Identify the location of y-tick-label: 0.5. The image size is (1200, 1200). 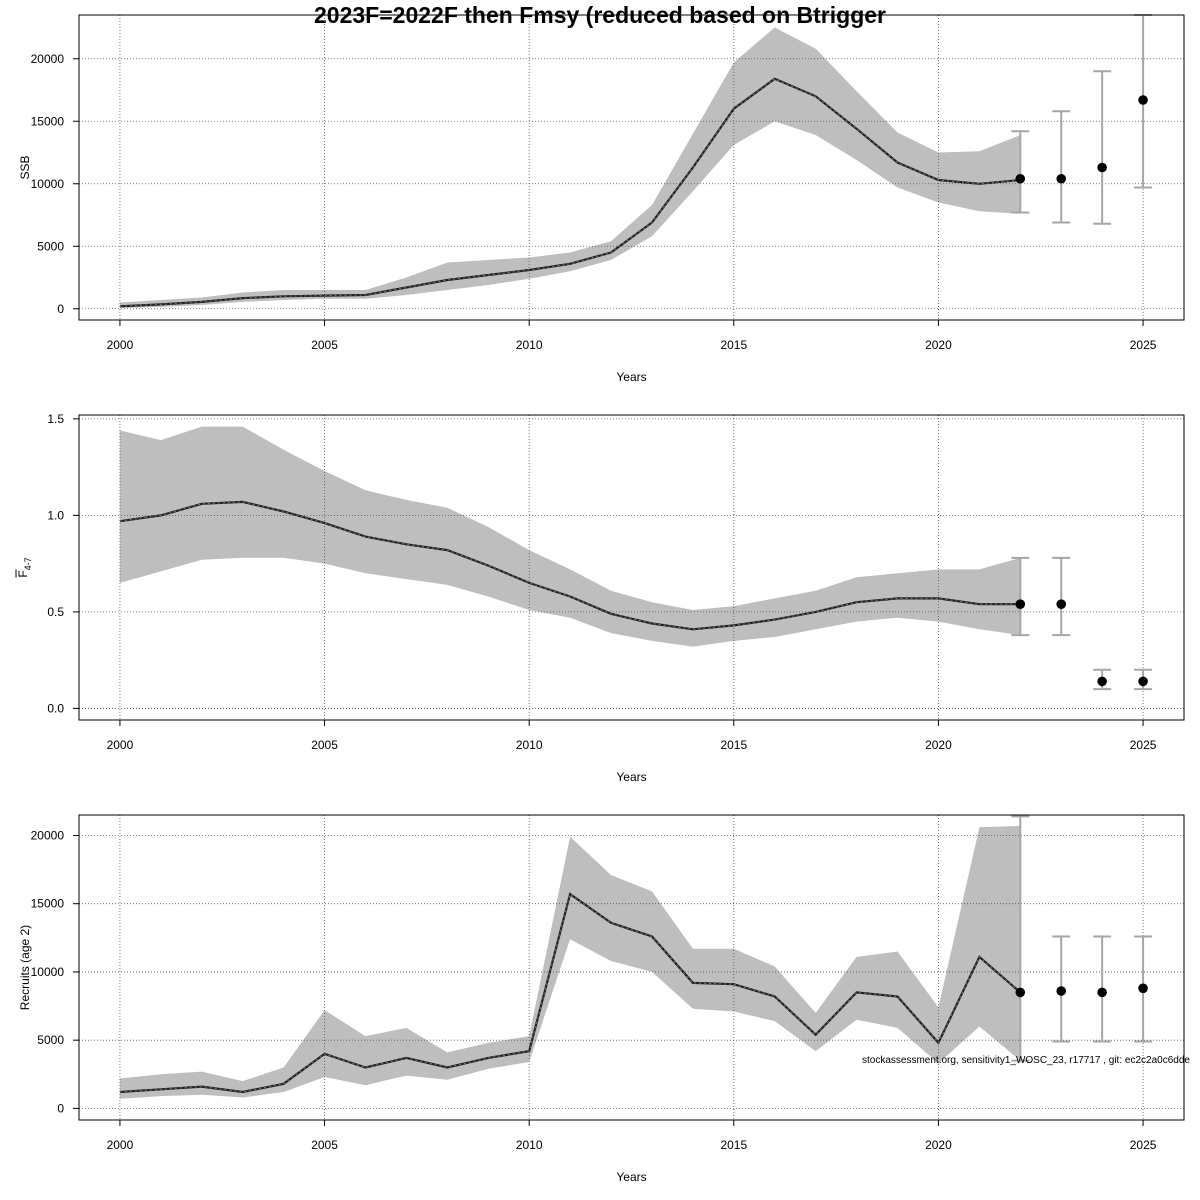
(55, 612).